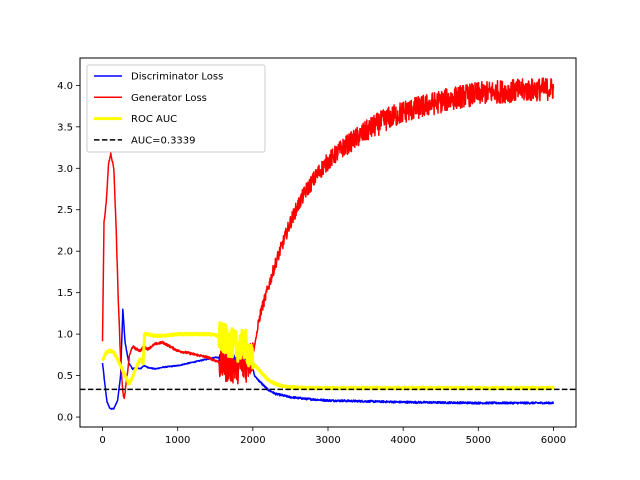  What do you see at coordinates (65, 169) in the screenshot?
I see `y-tick-label: 3.0` at bounding box center [65, 169].